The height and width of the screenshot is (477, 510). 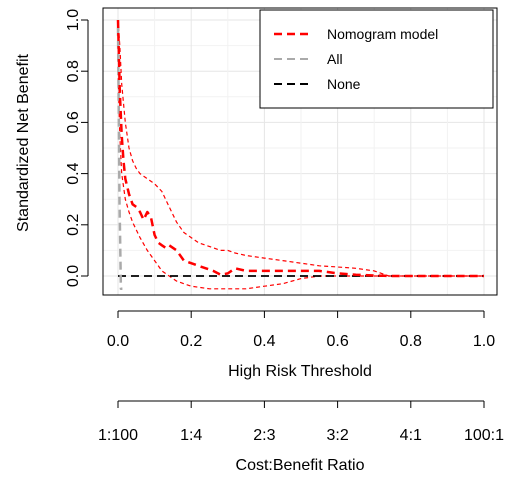 What do you see at coordinates (73, 20) in the screenshot?
I see `y-tick-label: 1.0` at bounding box center [73, 20].